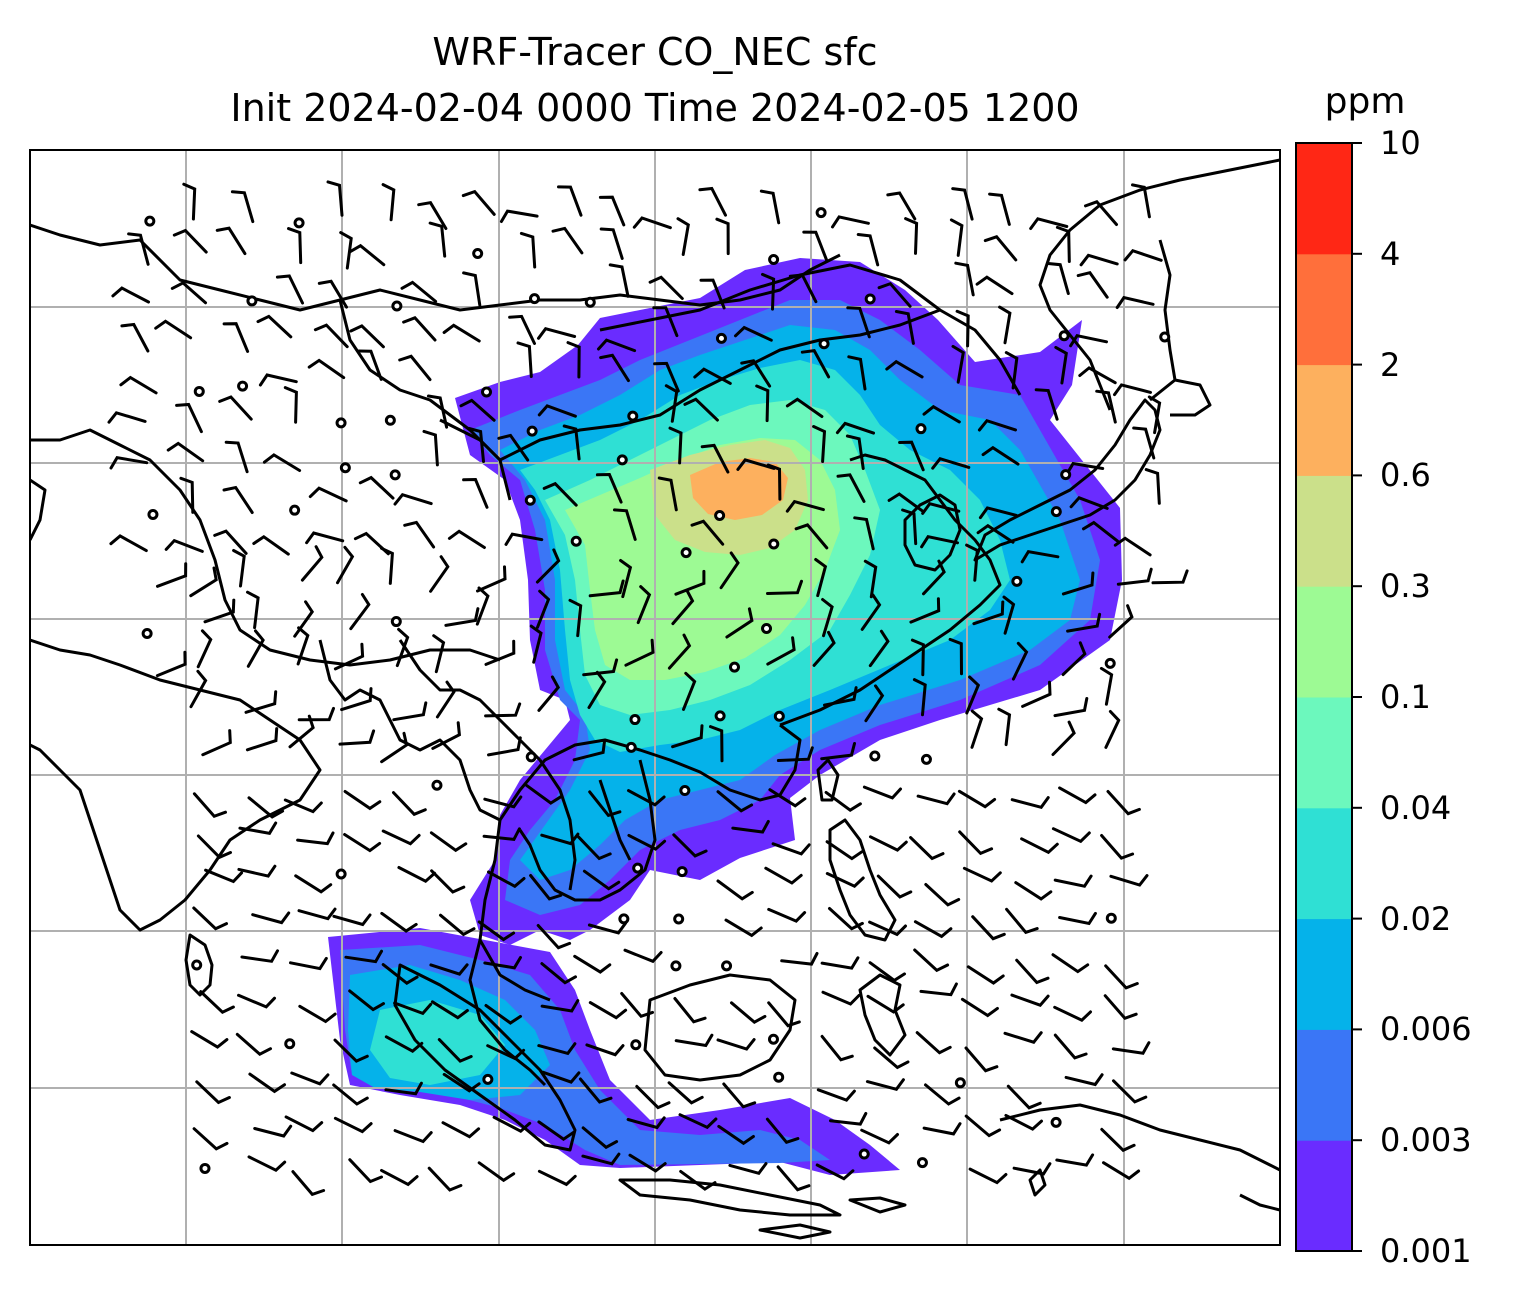 Image resolution: width=1528 pixels, height=1306 pixels. What do you see at coordinates (1324, 697) in the screenshot?
I see `colorbar` at bounding box center [1324, 697].